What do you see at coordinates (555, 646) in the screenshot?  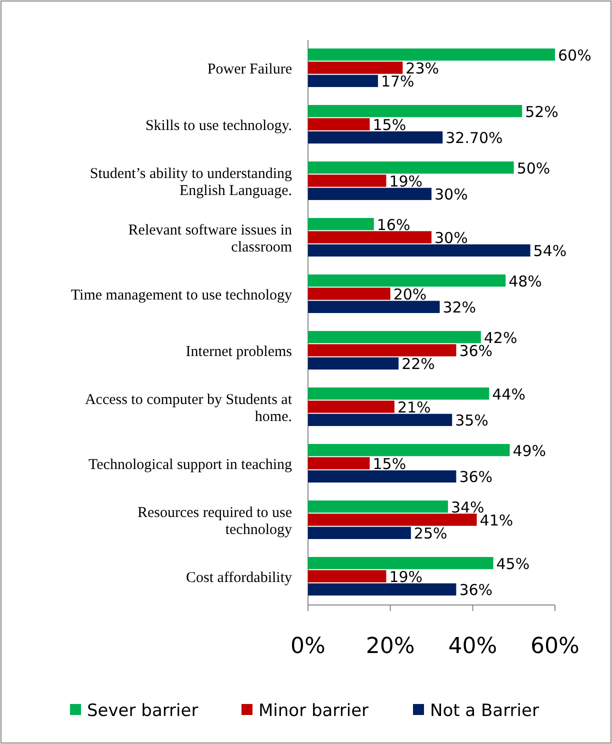 I see `x-tick-label: 60%` at bounding box center [555, 646].